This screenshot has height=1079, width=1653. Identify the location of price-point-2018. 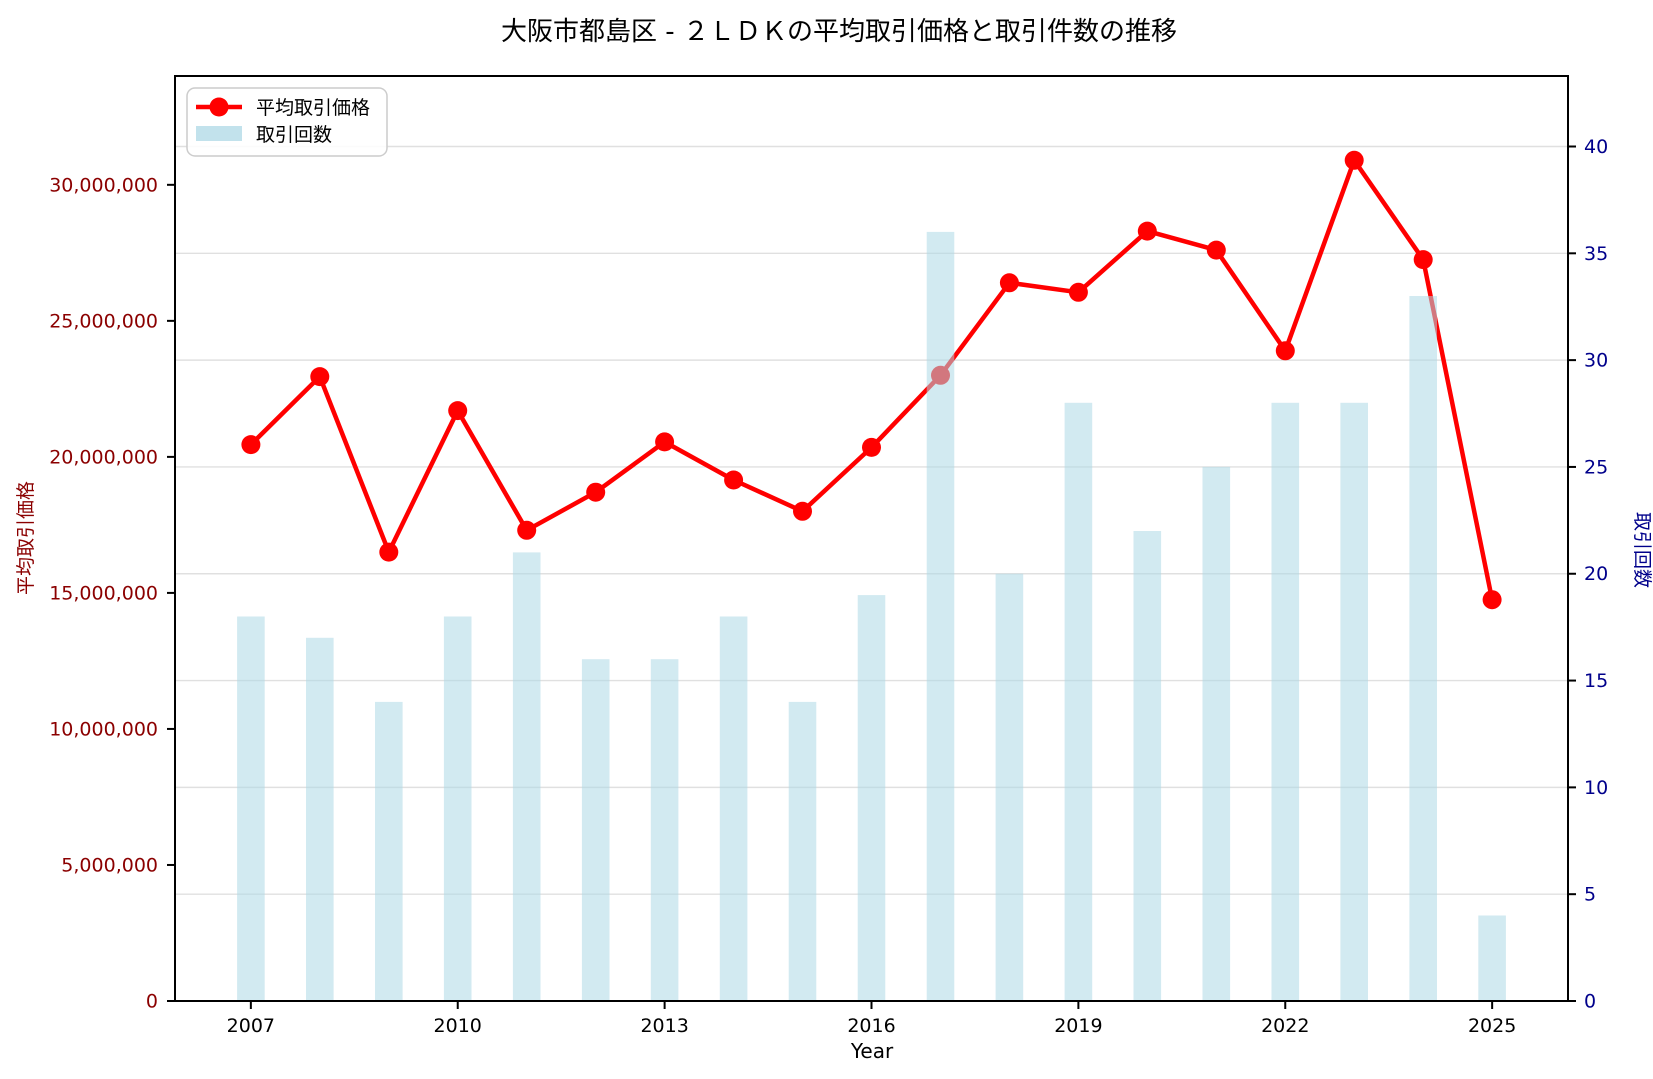
(1009, 283).